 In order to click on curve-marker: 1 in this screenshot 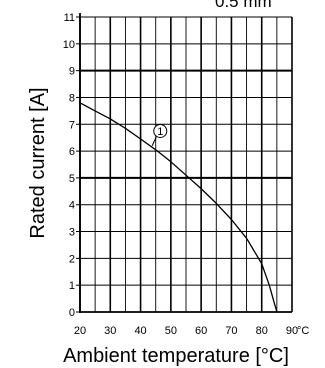, I will do `click(159, 134)`.